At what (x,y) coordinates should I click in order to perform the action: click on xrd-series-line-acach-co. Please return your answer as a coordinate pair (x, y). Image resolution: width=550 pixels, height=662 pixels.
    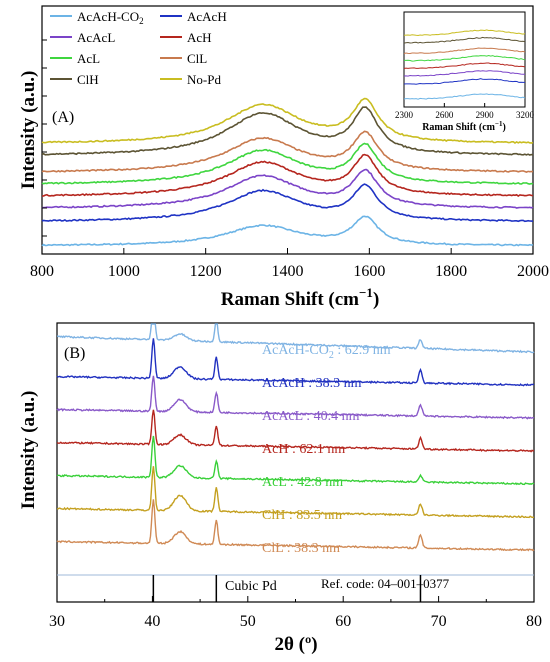
    Looking at the image, I should click on (295, 338).